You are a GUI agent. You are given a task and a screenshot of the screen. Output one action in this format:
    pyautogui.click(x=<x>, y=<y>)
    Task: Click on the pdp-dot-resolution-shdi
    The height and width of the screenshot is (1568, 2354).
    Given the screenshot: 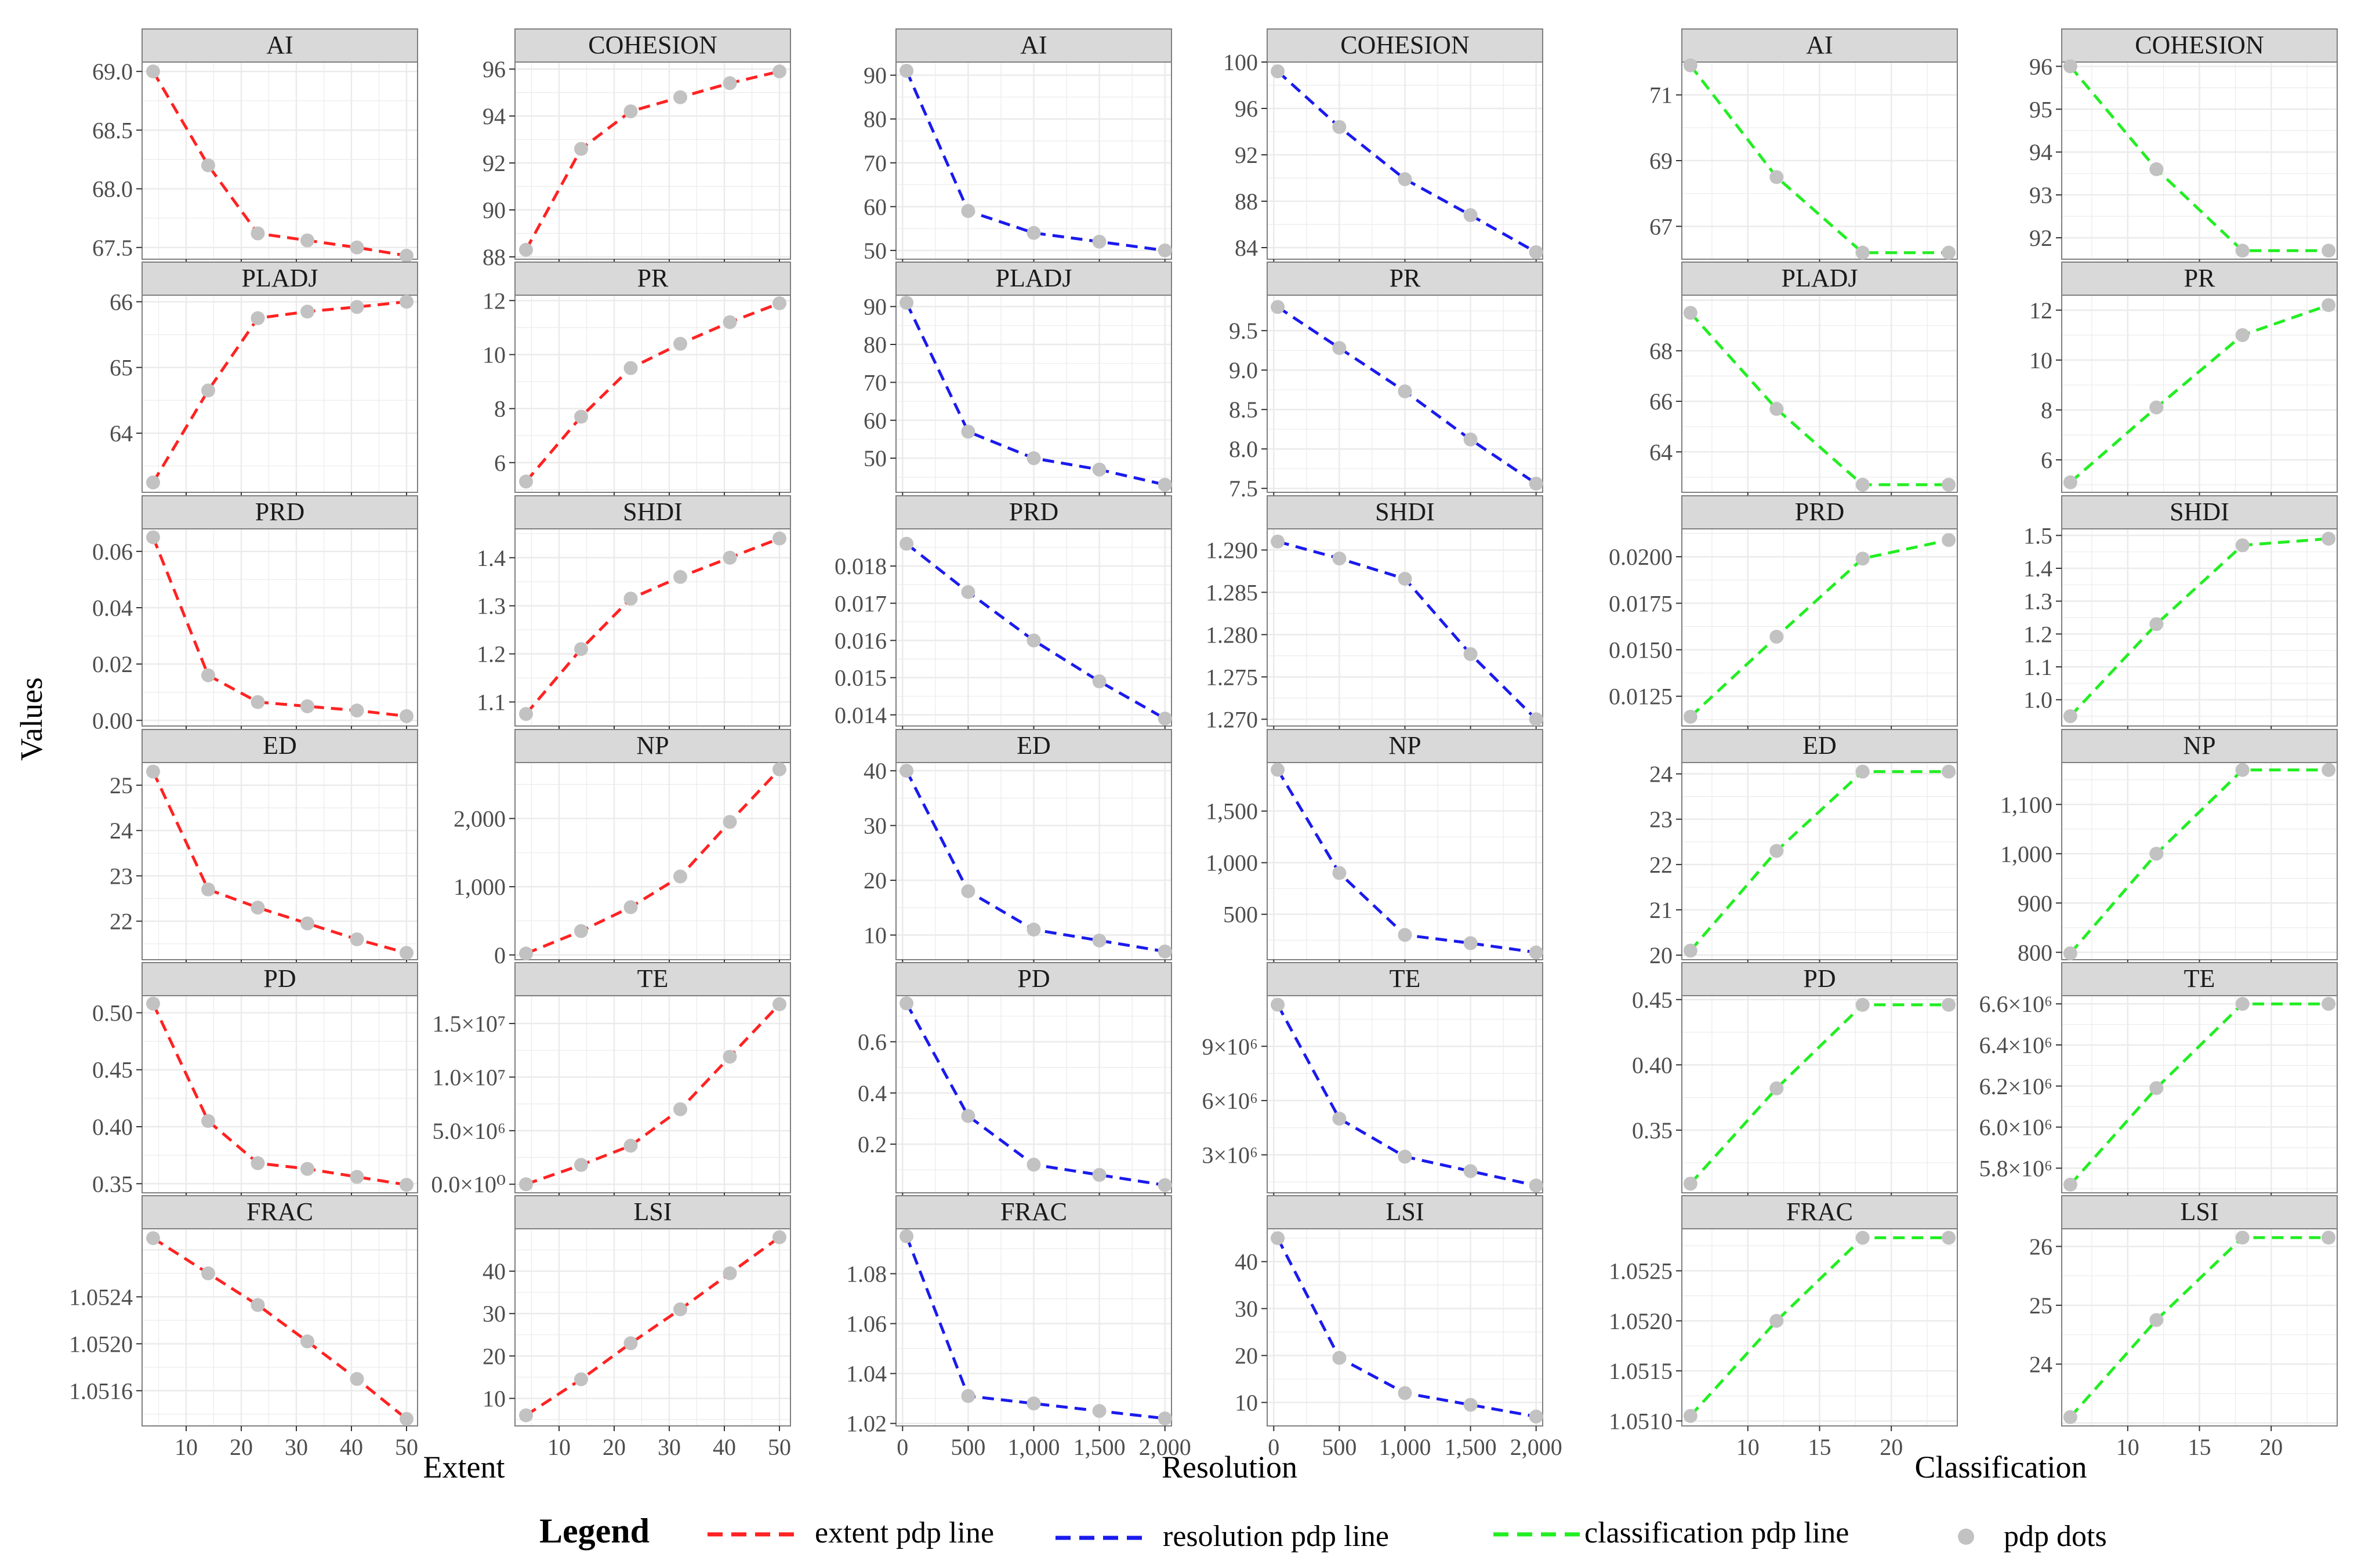 What is the action you would take?
    pyautogui.click(x=1470, y=654)
    